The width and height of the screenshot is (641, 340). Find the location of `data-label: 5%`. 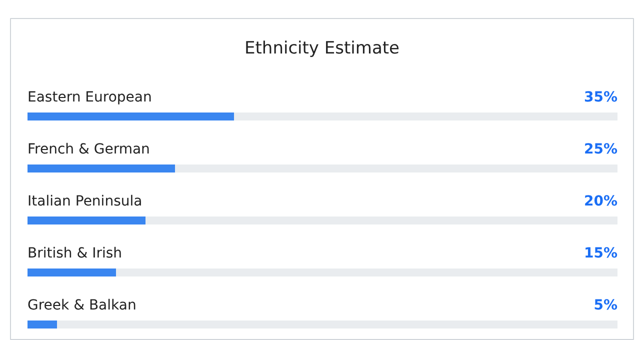

data-label: 5% is located at coordinates (606, 306).